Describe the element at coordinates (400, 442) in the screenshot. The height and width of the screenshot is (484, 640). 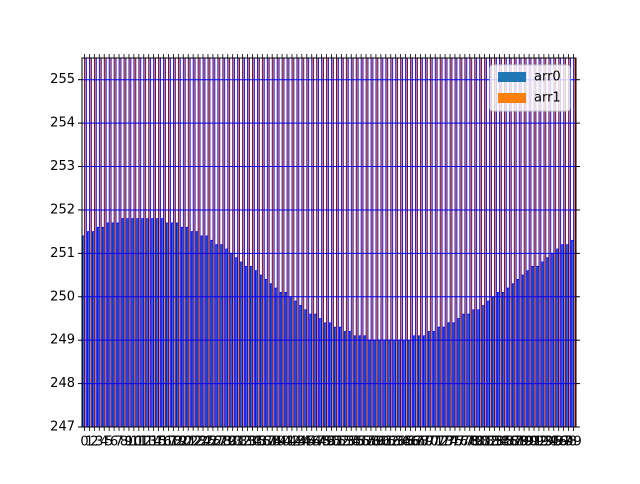
I see `x-tick-label: 64` at that location.